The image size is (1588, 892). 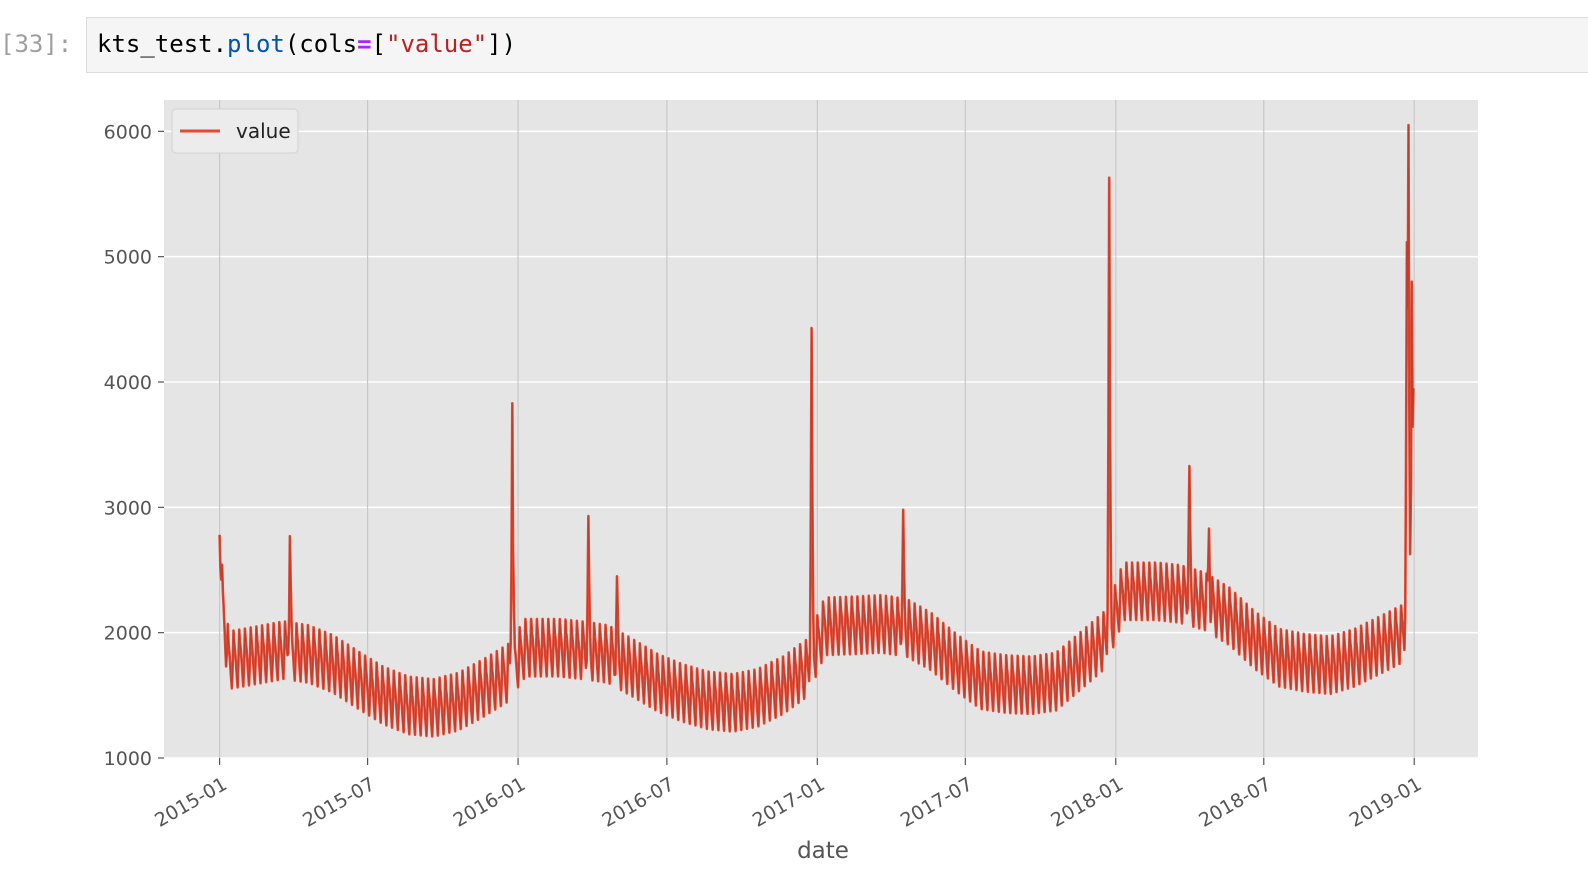 I want to click on code-bracket: [, so click(x=378, y=44).